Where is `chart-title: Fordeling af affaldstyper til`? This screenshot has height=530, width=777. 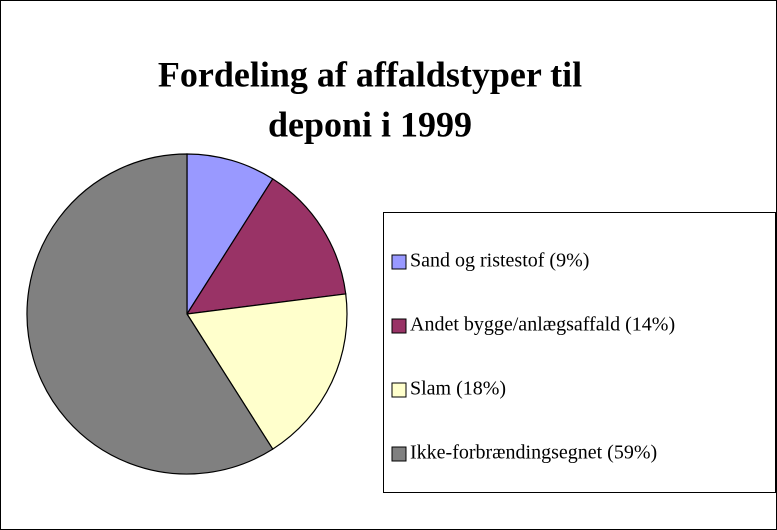
chart-title: Fordeling af affaldstyper til is located at coordinates (370, 74).